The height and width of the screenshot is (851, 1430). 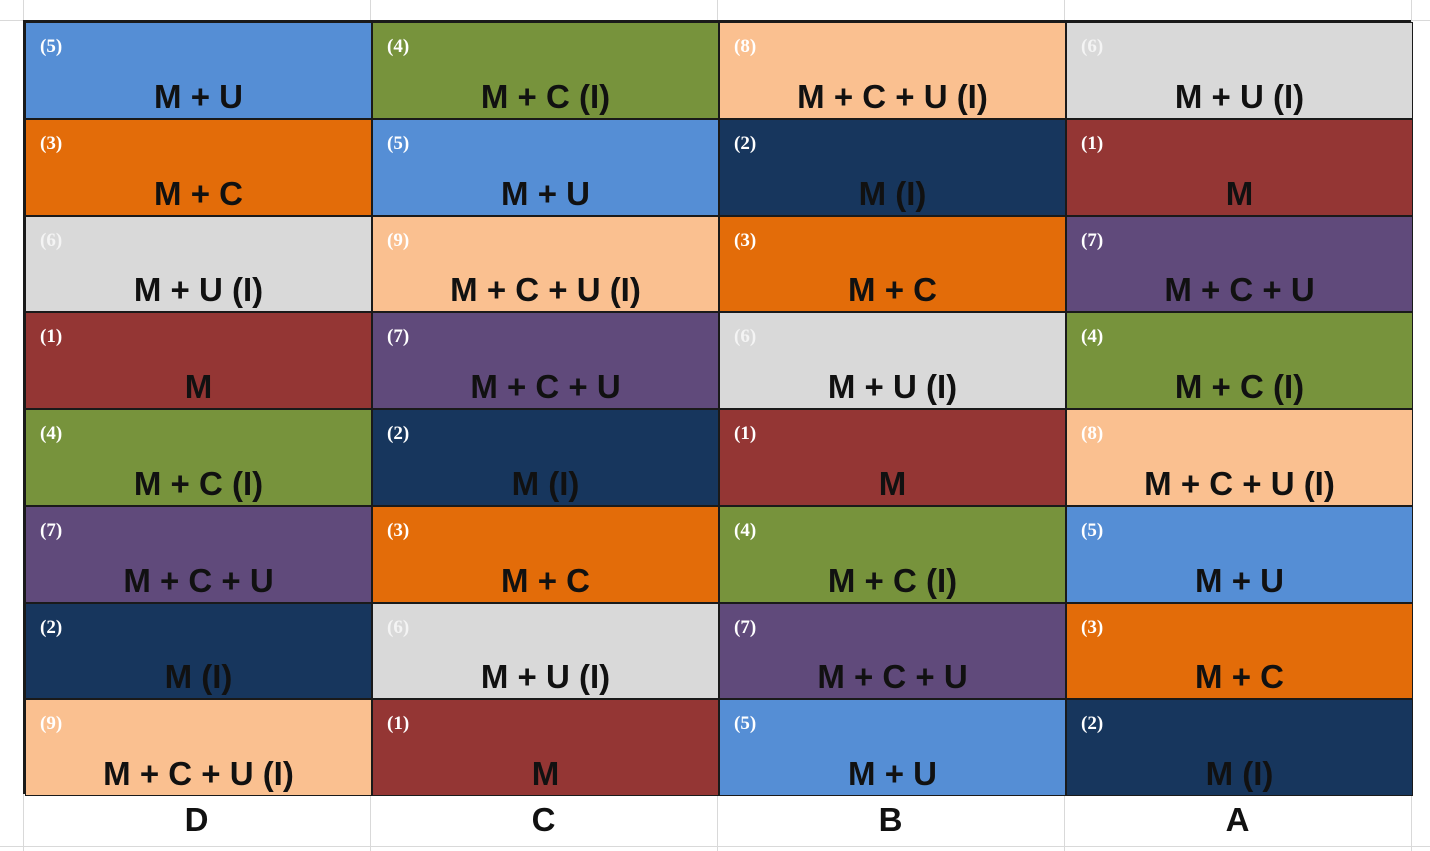 What do you see at coordinates (543, 819) in the screenshot?
I see `column-label-c: C` at bounding box center [543, 819].